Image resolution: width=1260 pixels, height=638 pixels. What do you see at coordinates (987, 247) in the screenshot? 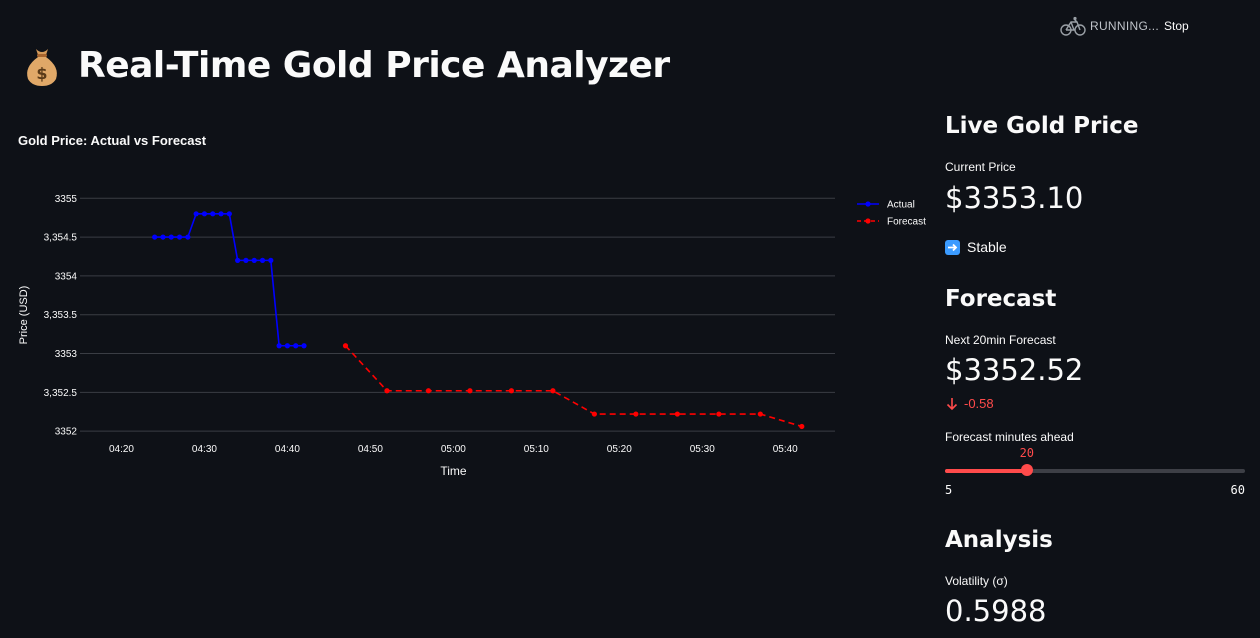
I see `status-text: Stable` at bounding box center [987, 247].